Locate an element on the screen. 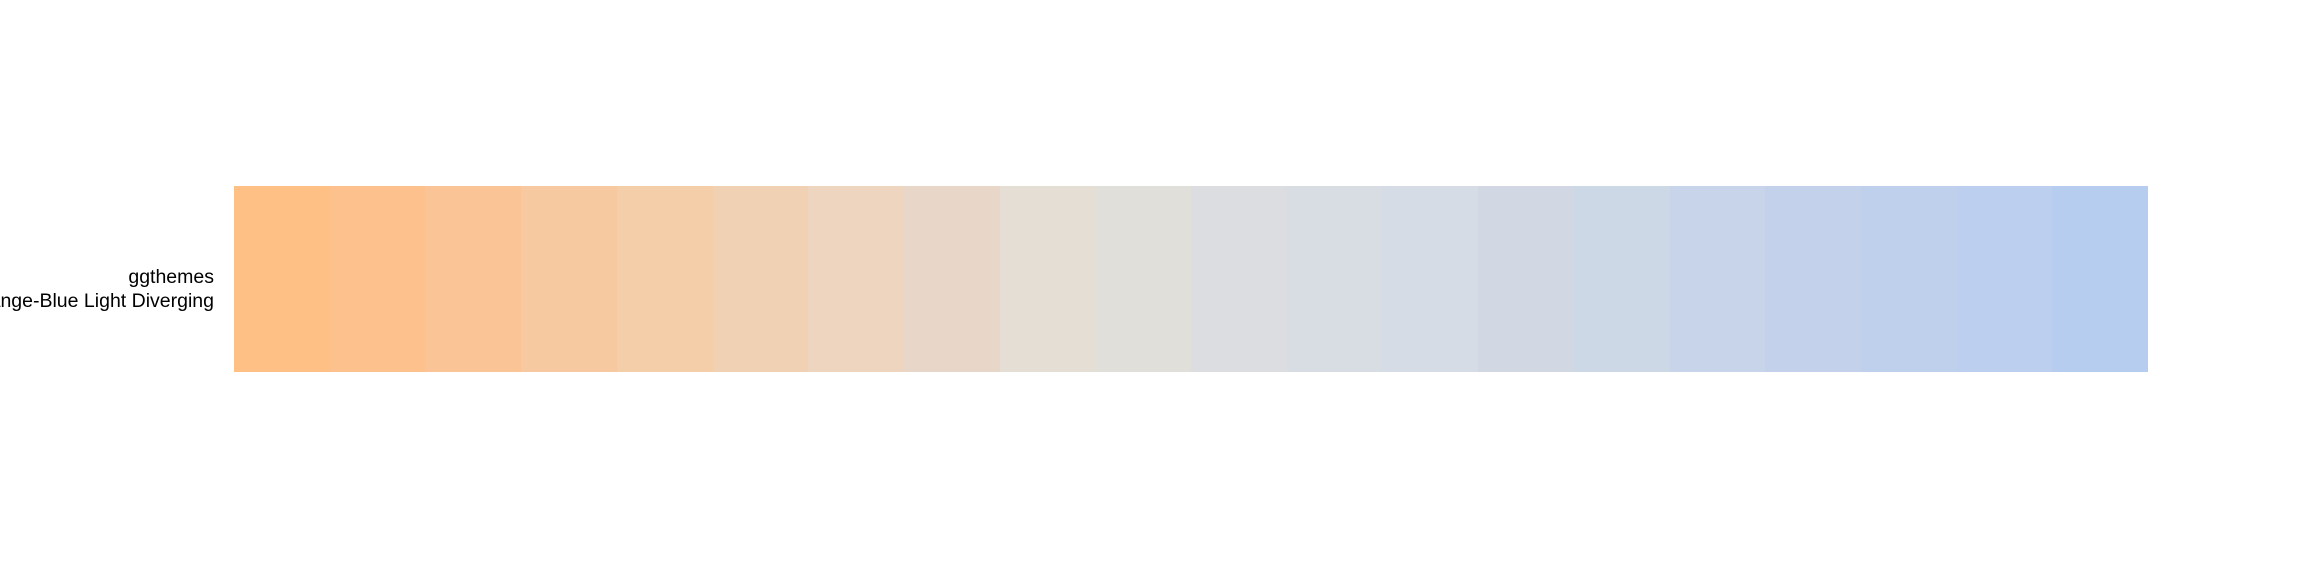 This screenshot has height=576, width=2304. palette-name: Orange-Blue Light Diverging is located at coordinates (107, 301).